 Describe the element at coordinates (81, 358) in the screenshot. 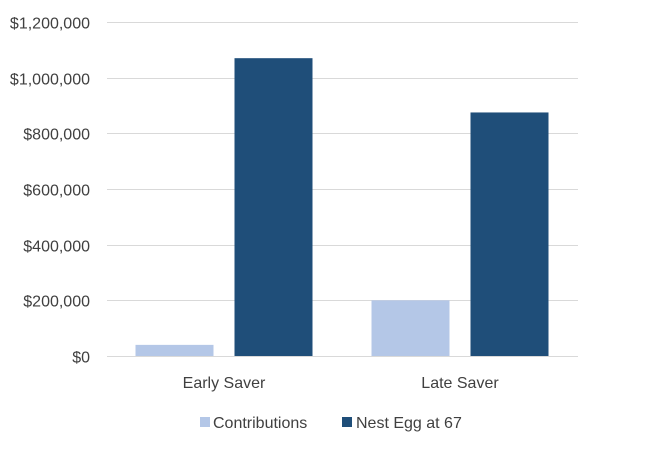

I see `y-tick-label: $0` at that location.